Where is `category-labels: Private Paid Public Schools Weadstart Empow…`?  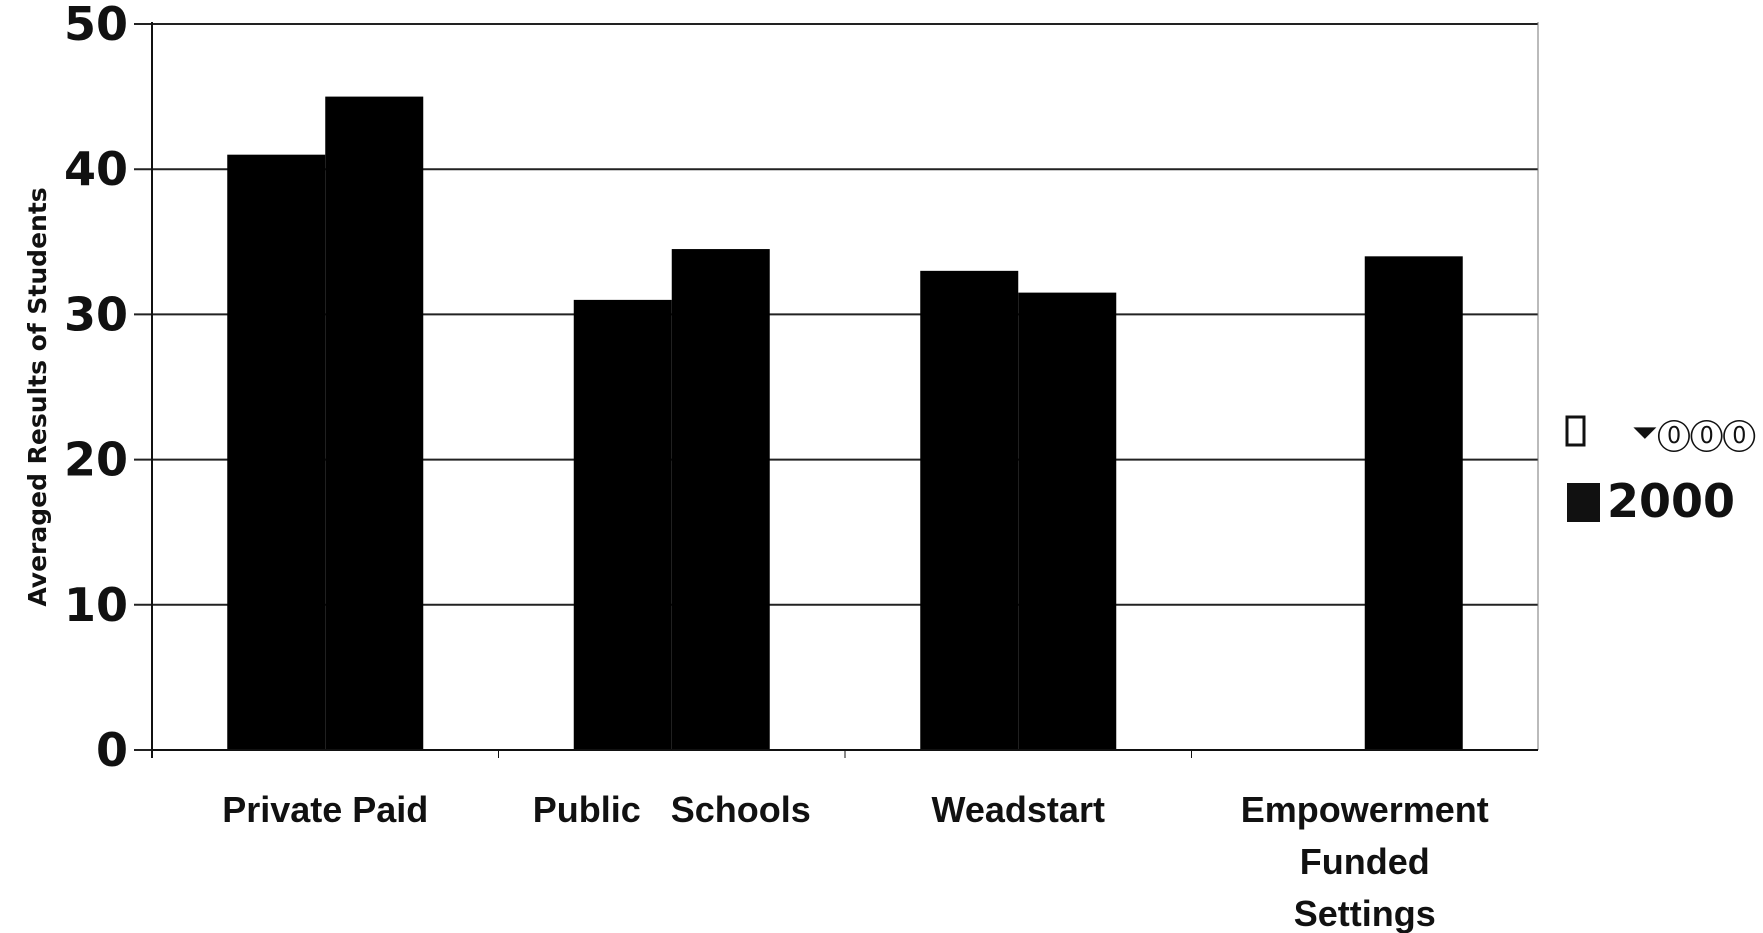
category-labels: Private Paid Public Schools Weadstart Empow… is located at coordinates (855, 861).